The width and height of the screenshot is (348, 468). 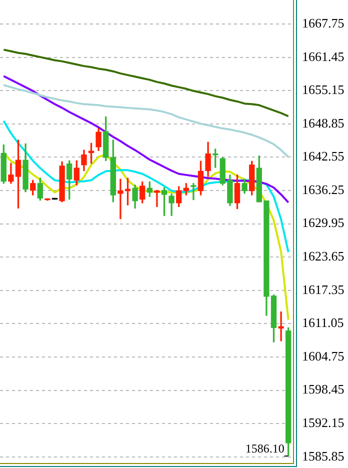 What do you see at coordinates (323, 456) in the screenshot?
I see `y-tick-label: 1585.85` at bounding box center [323, 456].